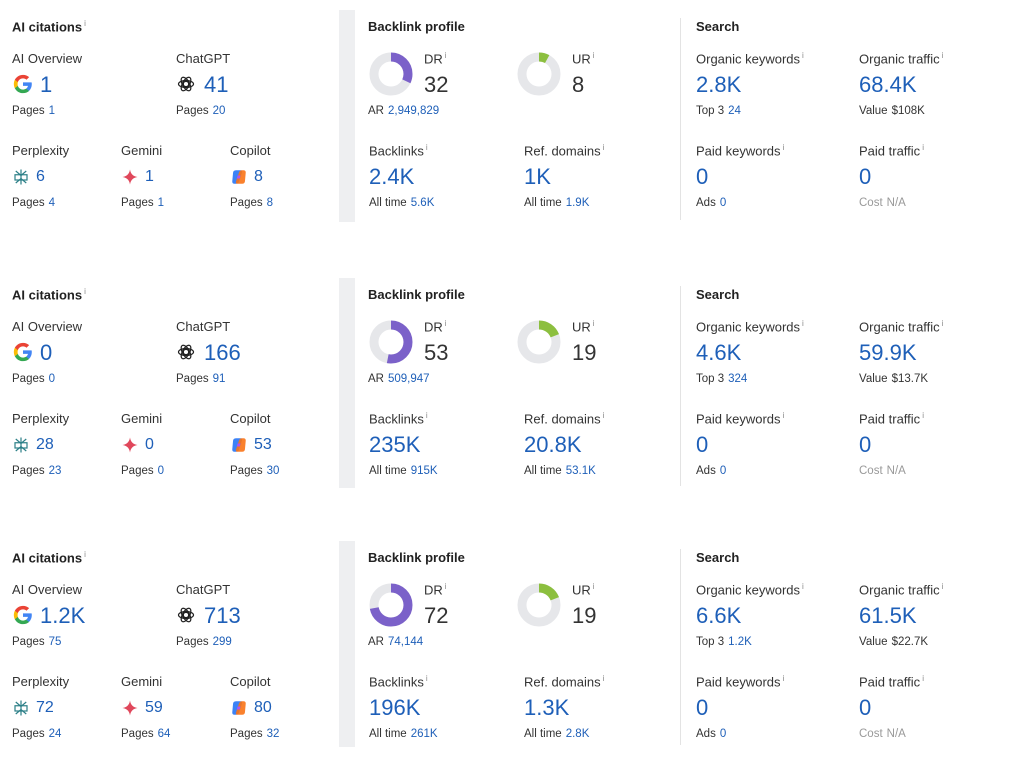 This screenshot has height=759, width=1024. What do you see at coordinates (577, 203) in the screenshot?
I see `ref-domains-all-time-value: 1.9K` at bounding box center [577, 203].